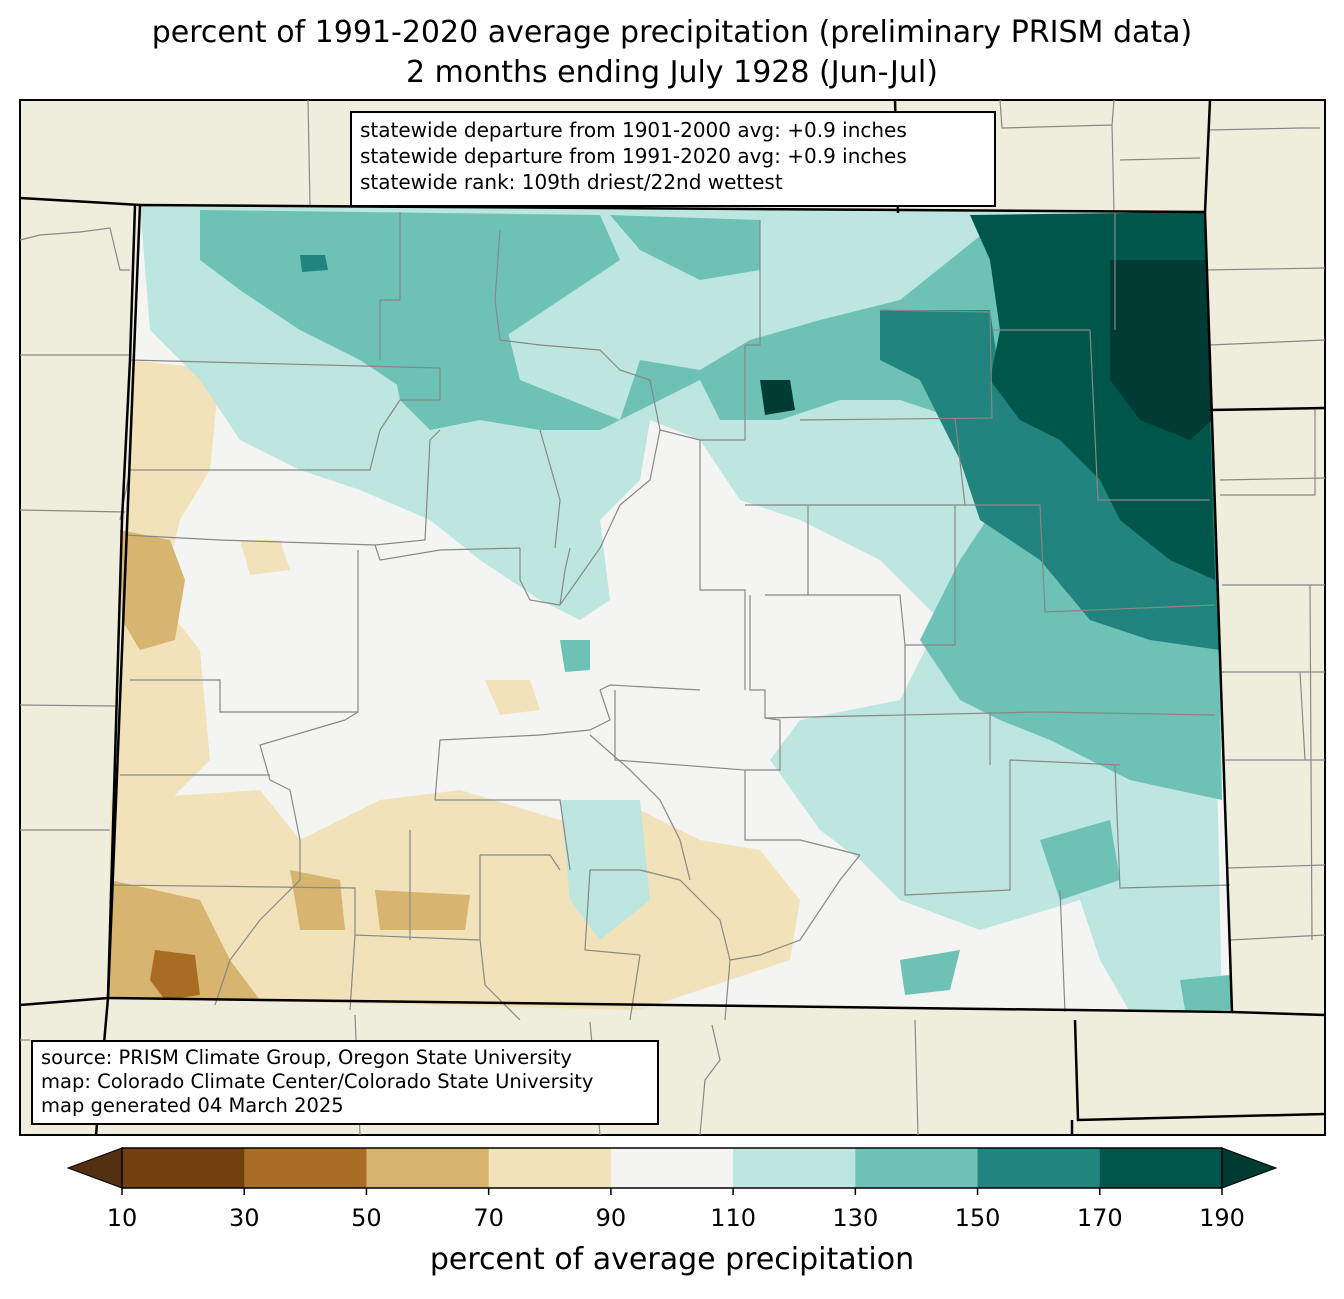 Image resolution: width=1344 pixels, height=1299 pixels. Describe the element at coordinates (192, 1105) in the screenshot. I see `source-line-generated: map generated 04 March 2025` at that location.